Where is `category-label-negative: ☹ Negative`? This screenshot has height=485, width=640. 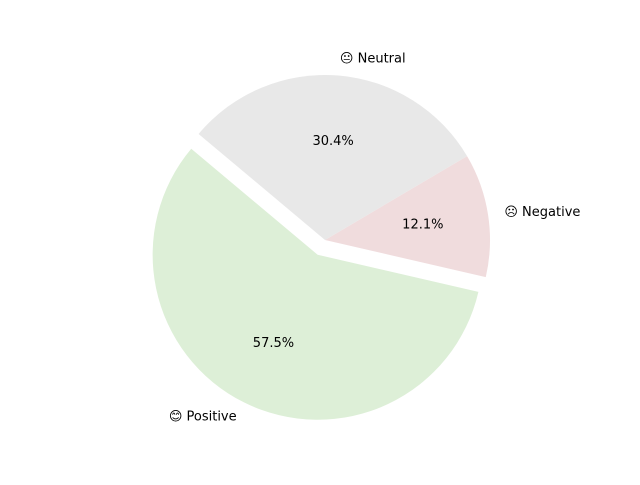 category-label-negative: ☹ Negative is located at coordinates (542, 212).